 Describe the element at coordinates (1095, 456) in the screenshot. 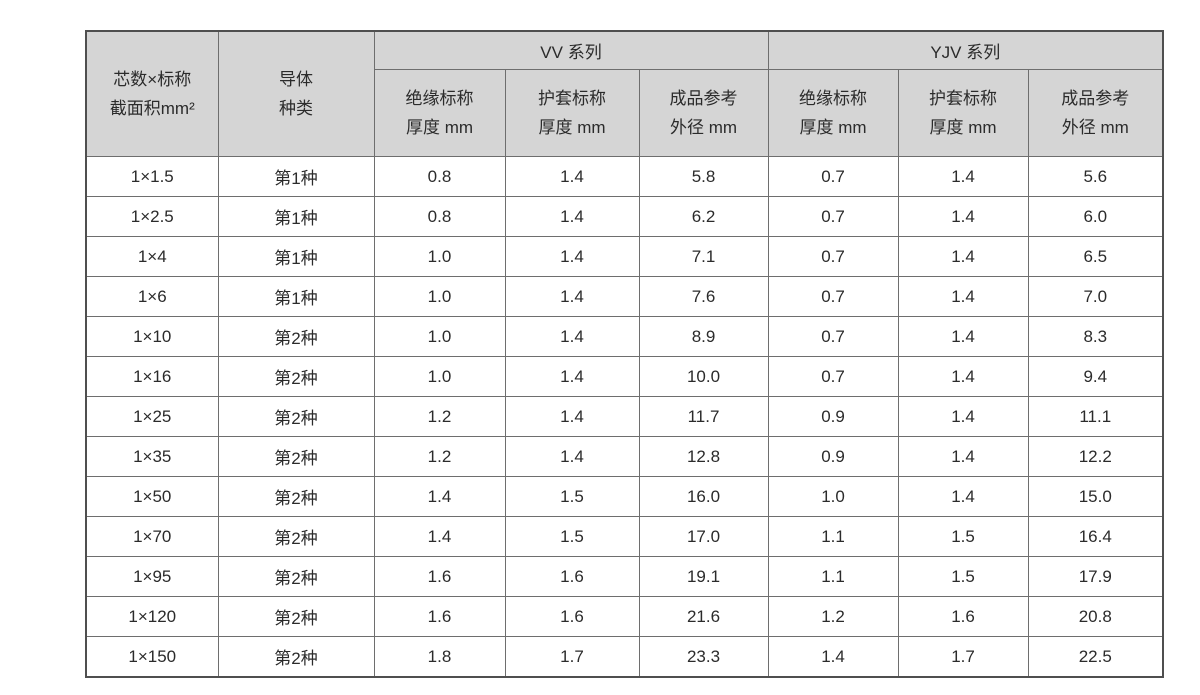

I see `yjv-od-cell: 12.2` at that location.